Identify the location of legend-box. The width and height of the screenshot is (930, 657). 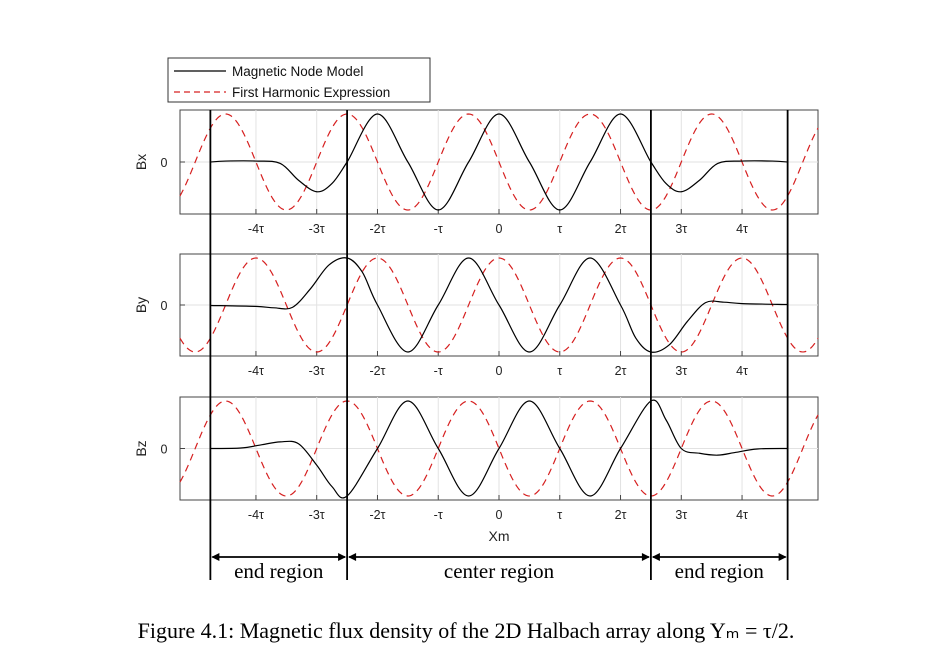
(299, 80).